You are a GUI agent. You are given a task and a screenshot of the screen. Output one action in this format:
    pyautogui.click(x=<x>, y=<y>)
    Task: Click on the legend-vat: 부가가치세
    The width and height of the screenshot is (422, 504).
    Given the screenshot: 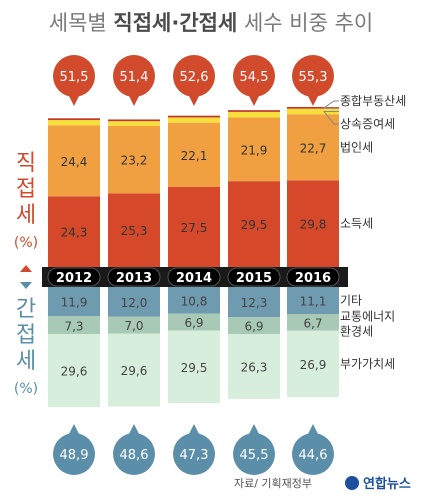 What is the action you would take?
    pyautogui.click(x=367, y=364)
    